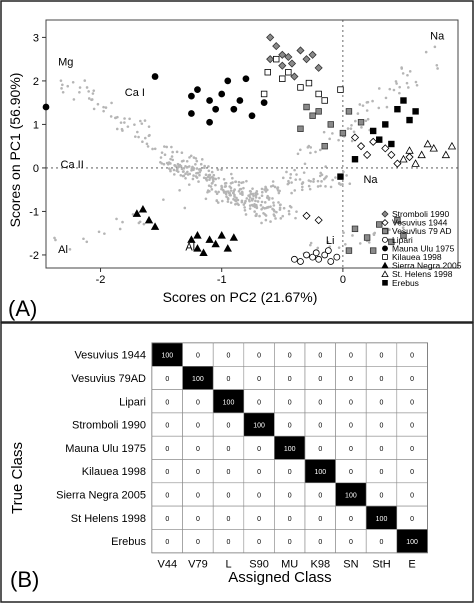 This screenshot has width=474, height=603. What do you see at coordinates (135, 93) in the screenshot?
I see `loading-label: Ca I` at bounding box center [135, 93].